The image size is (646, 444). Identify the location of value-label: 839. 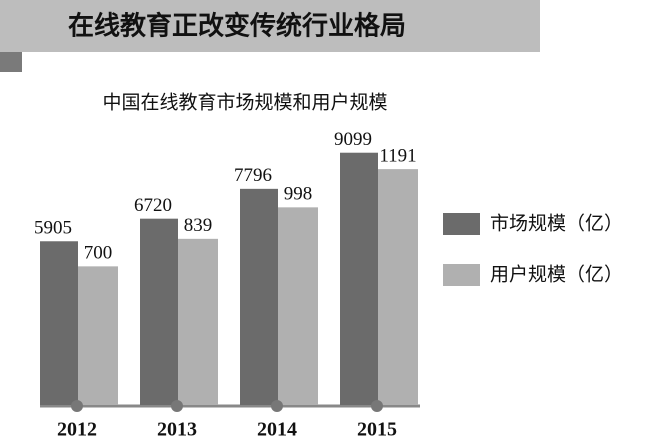
(198, 225).